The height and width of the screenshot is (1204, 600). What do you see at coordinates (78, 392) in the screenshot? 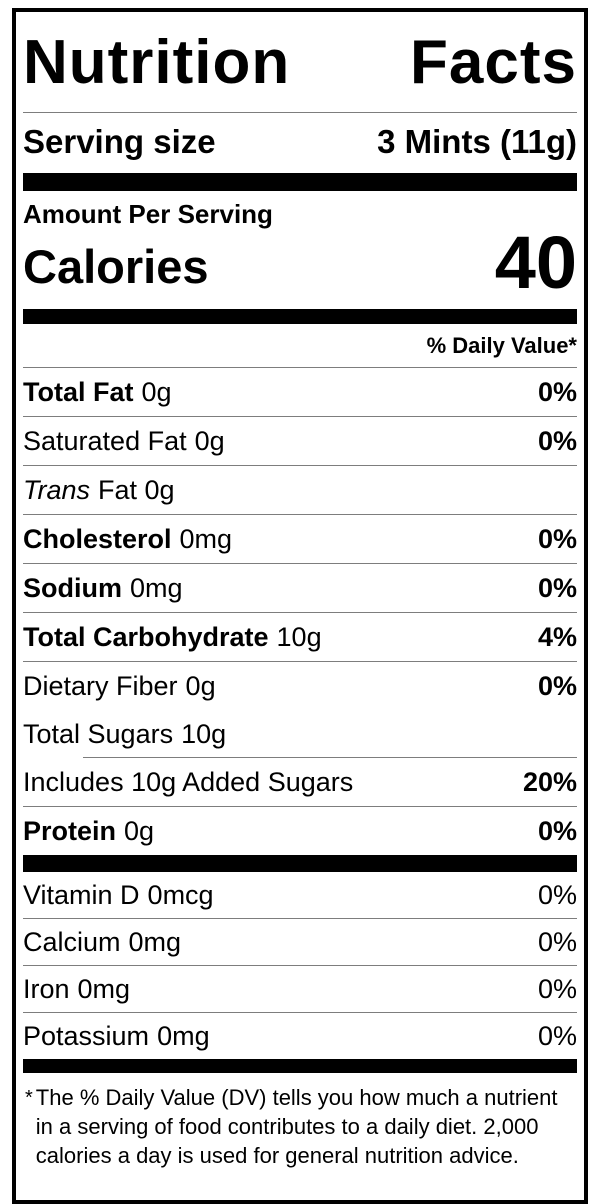
I see `nutrient-name: Total Fat` at bounding box center [78, 392].